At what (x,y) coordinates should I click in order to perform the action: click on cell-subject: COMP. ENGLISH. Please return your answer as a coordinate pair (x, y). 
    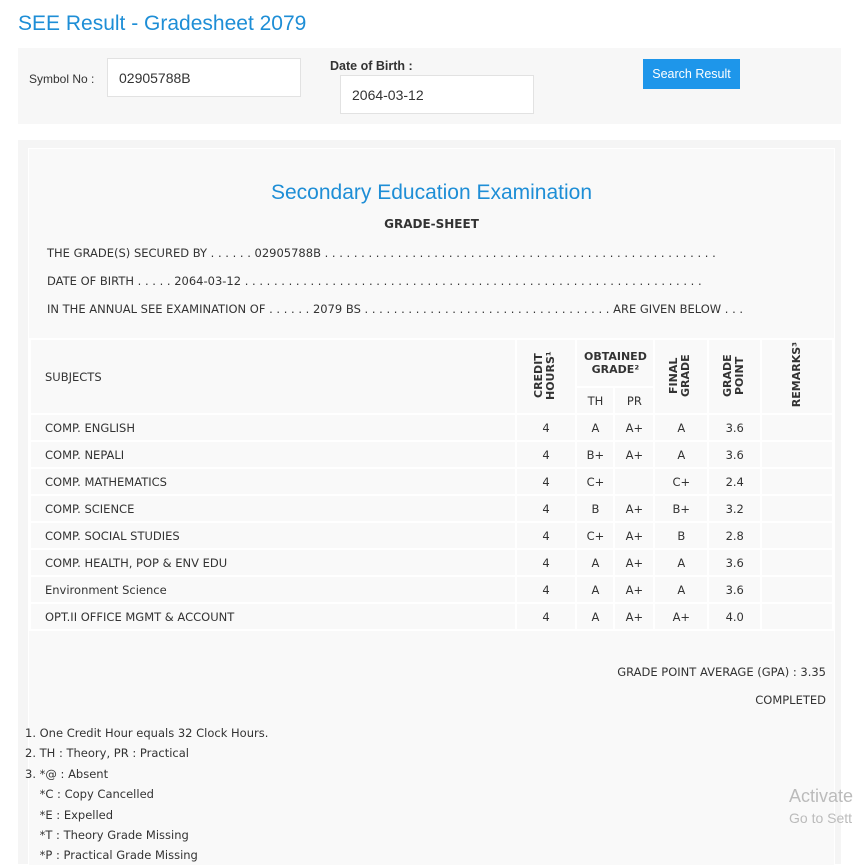
    Looking at the image, I should click on (273, 427).